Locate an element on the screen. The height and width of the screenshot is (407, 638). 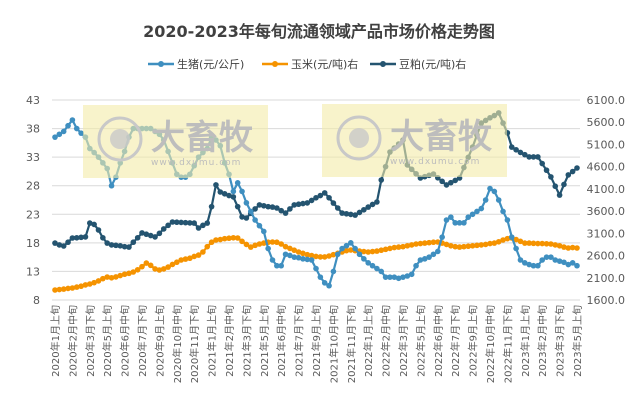
x-tick-label: 2020年2月中旬 is located at coordinates (72, 341).